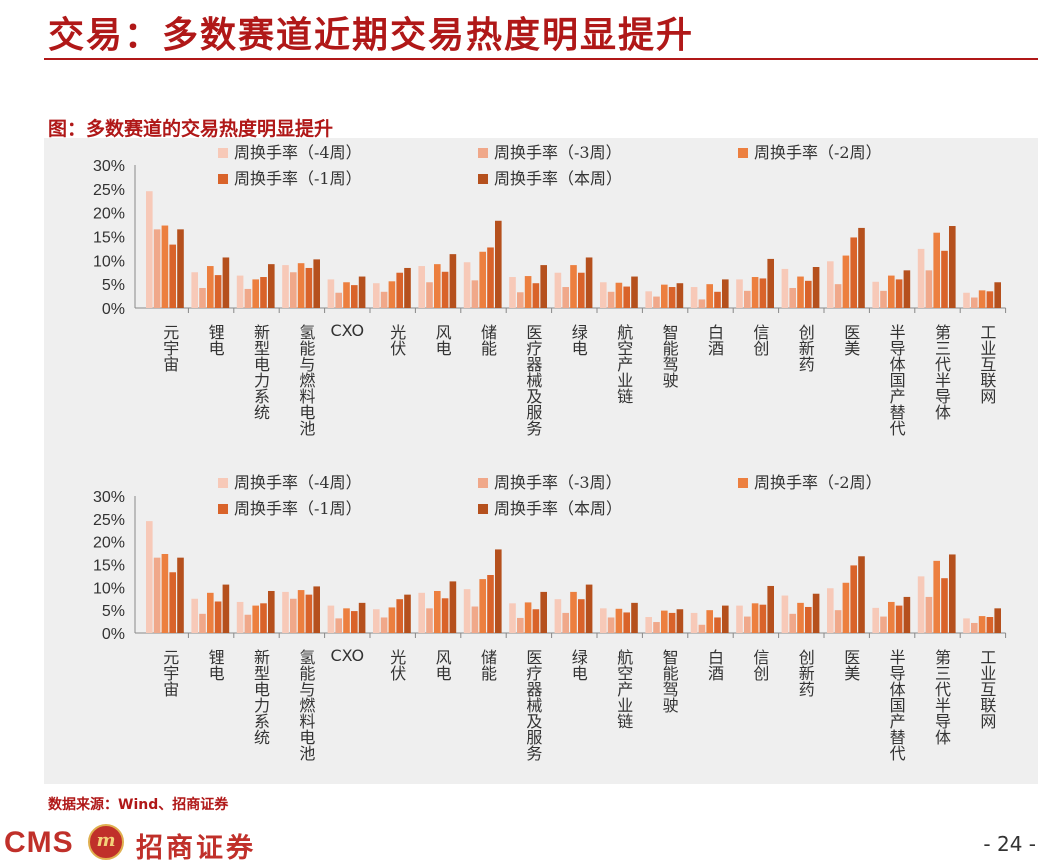 Image resolution: width=1048 pixels, height=865 pixels. I want to click on y-tick-label: 5%, so click(113, 611).